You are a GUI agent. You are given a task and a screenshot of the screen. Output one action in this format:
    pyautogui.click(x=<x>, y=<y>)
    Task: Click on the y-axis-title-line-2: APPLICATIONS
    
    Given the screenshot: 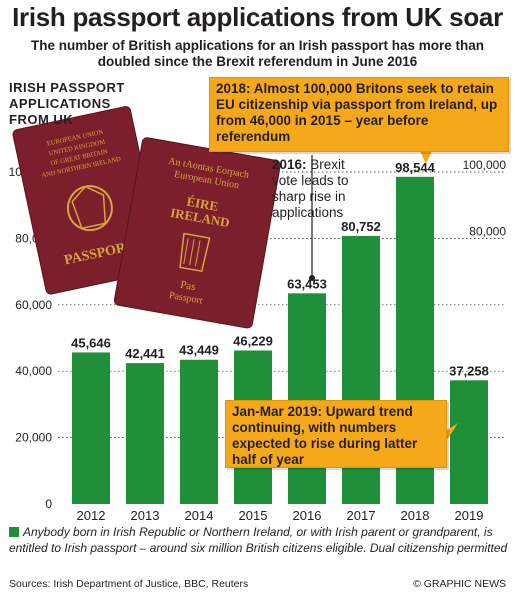 What is the action you would take?
    pyautogui.click(x=60, y=103)
    